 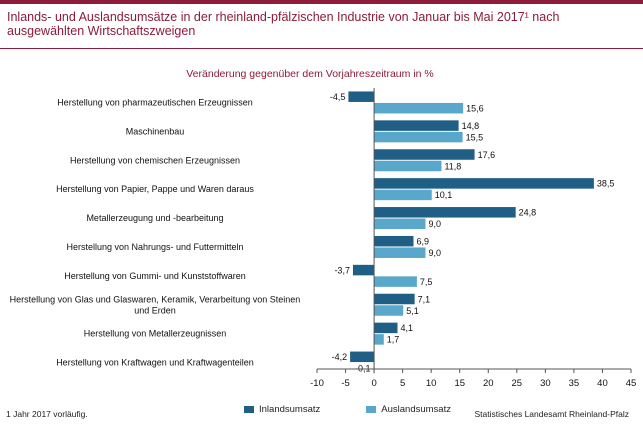 What do you see at coordinates (487, 155) in the screenshot?
I see `data-label: 17,6` at bounding box center [487, 155].